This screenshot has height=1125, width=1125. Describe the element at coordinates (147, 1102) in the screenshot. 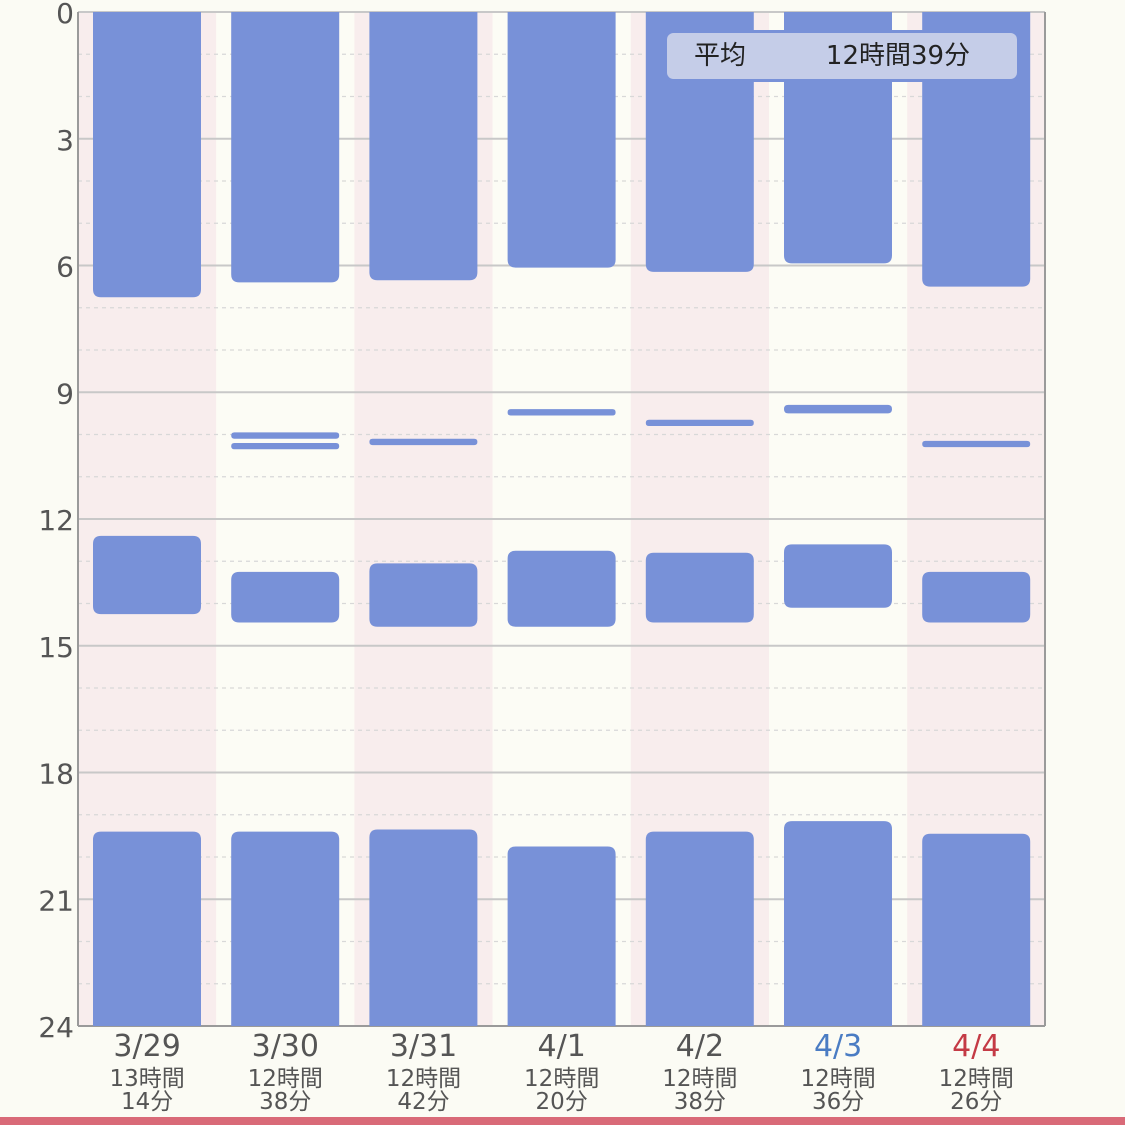

I see `x-total-label: 14分` at that location.